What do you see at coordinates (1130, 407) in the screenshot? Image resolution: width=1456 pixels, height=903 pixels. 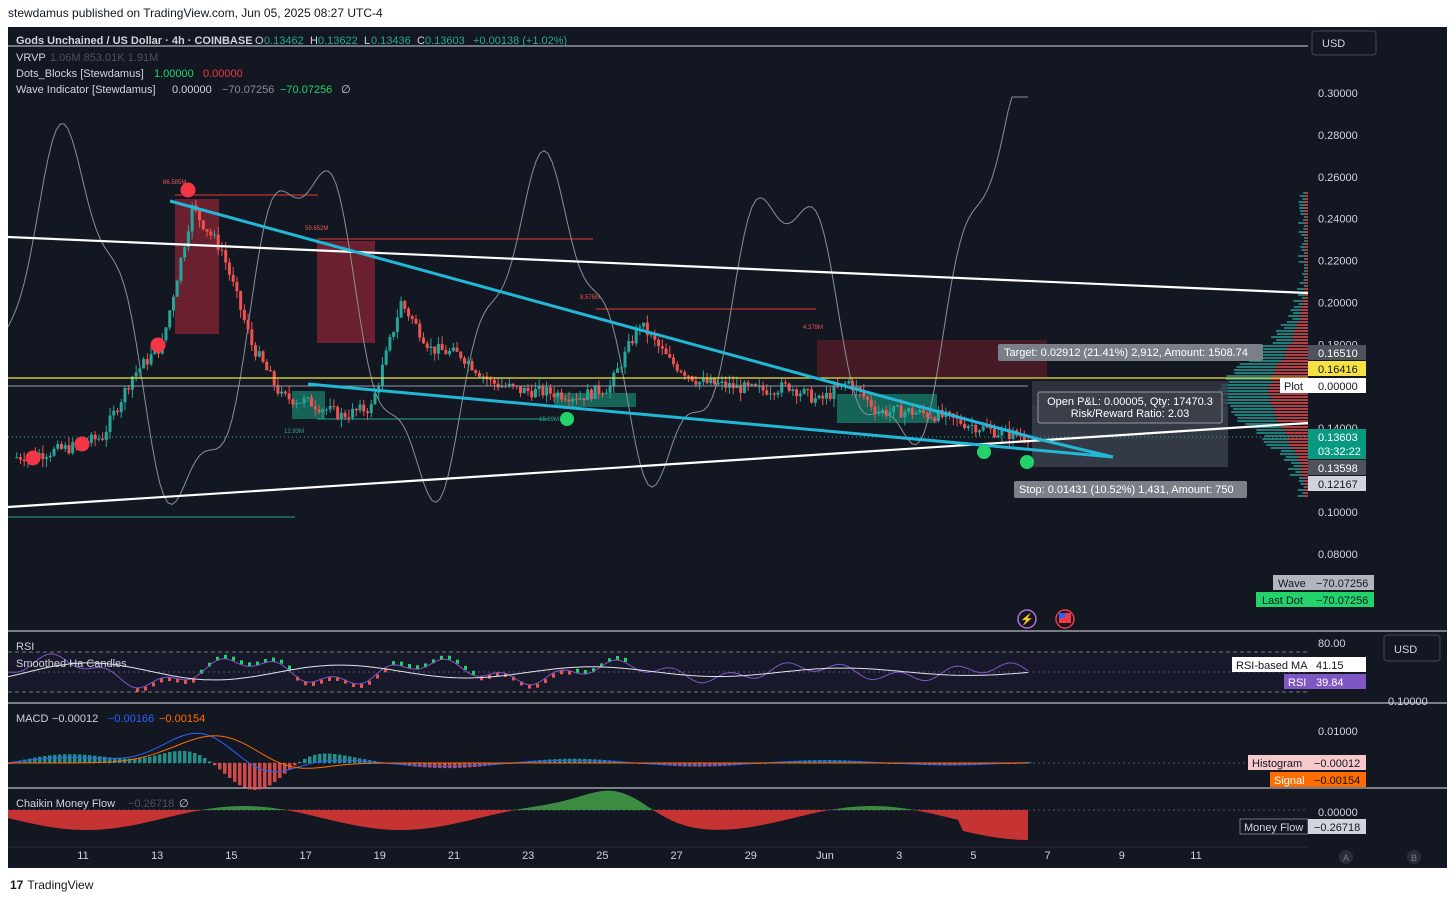 I see `open-pl-box` at bounding box center [1130, 407].